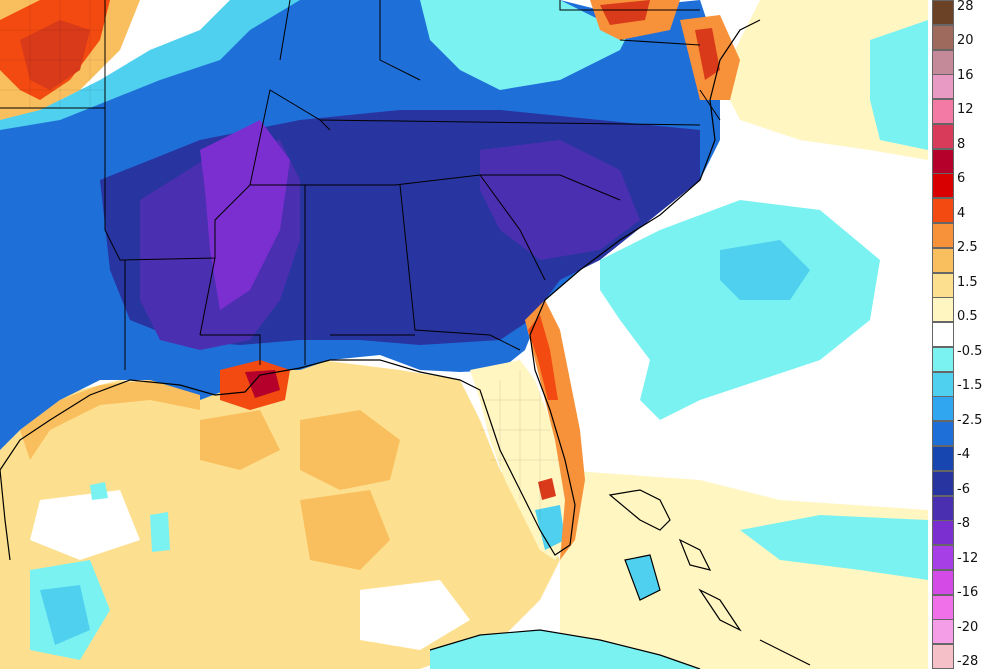 This screenshot has width=985, height=669. I want to click on cuba-land, so click(565, 649).